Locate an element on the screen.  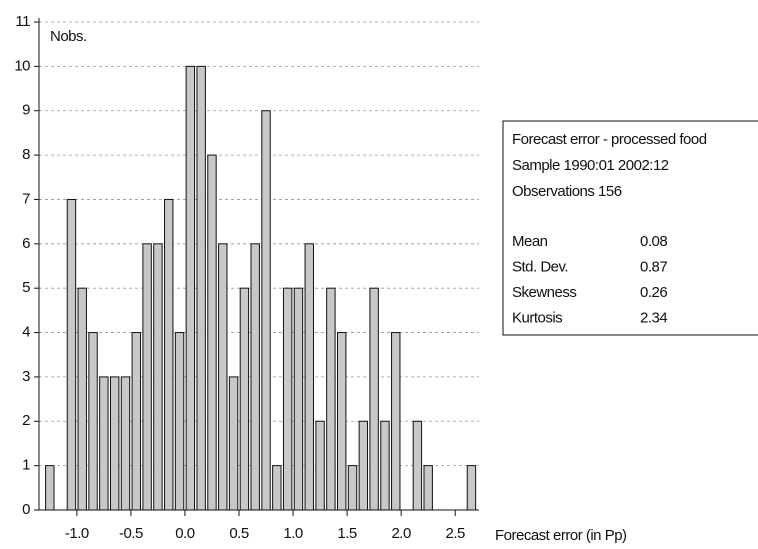
y-tick-label: 0 is located at coordinates (26, 509).